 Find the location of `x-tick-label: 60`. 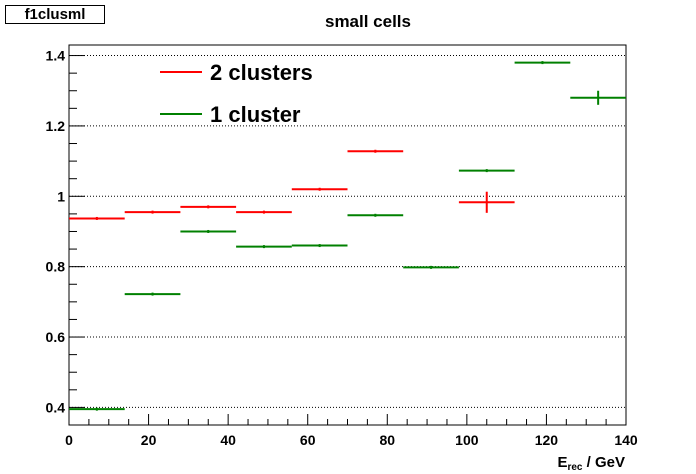

x-tick-label: 60 is located at coordinates (308, 440).